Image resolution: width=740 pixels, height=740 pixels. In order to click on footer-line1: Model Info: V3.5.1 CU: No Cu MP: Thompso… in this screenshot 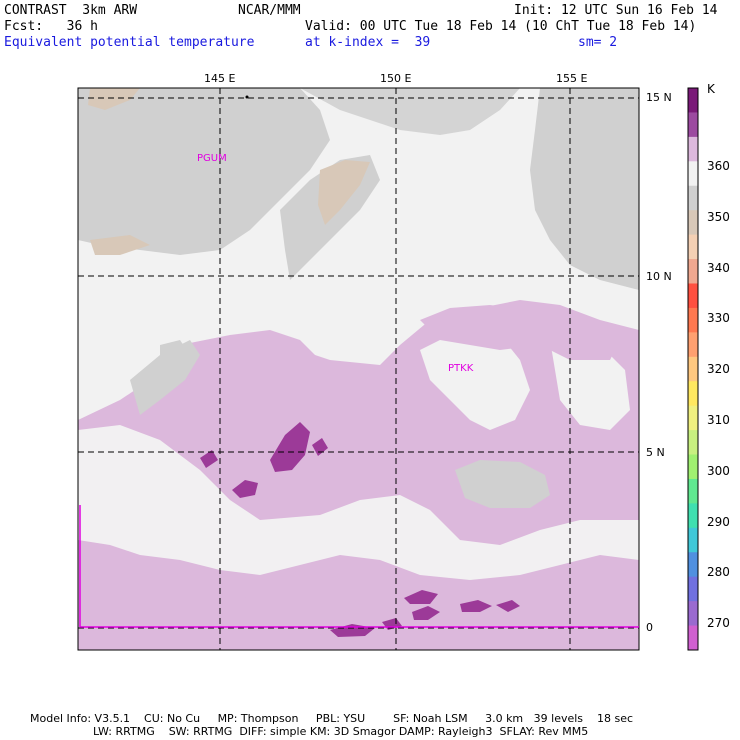, I will do `click(332, 718)`.